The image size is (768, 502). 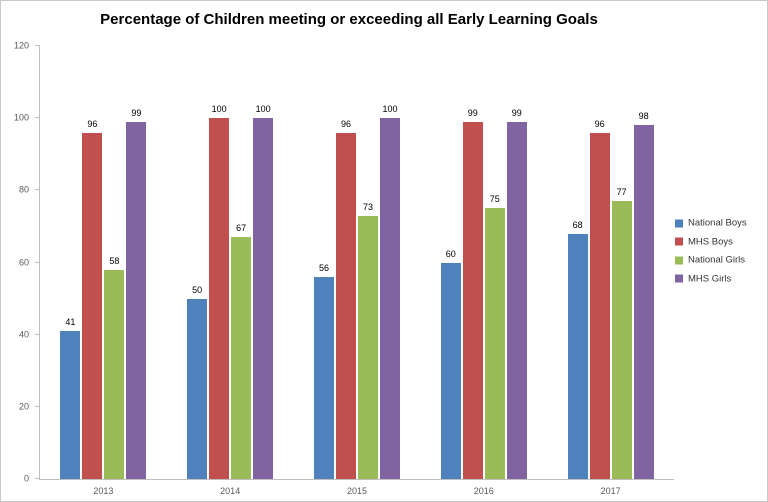 What do you see at coordinates (26, 478) in the screenshot?
I see `y-tick-label: 0` at bounding box center [26, 478].